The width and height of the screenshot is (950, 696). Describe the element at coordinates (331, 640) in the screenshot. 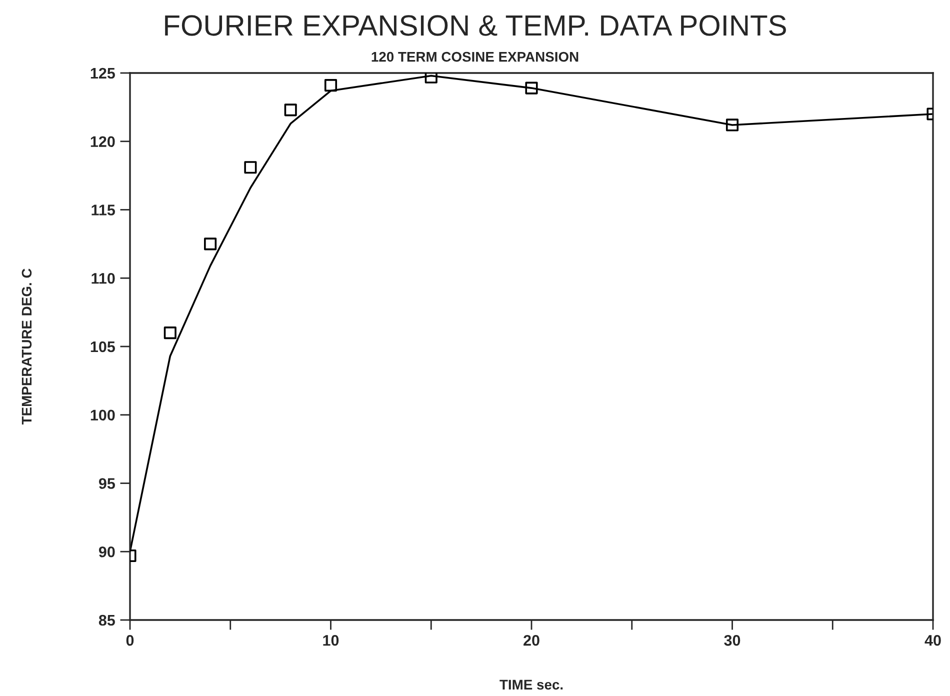

I see `x-tick-label: 10` at that location.